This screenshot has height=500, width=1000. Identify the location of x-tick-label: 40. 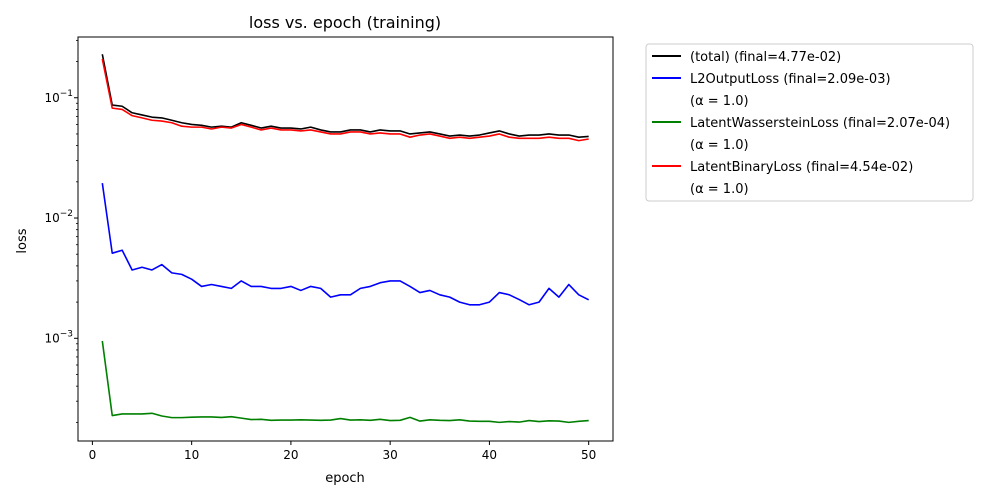
(489, 455).